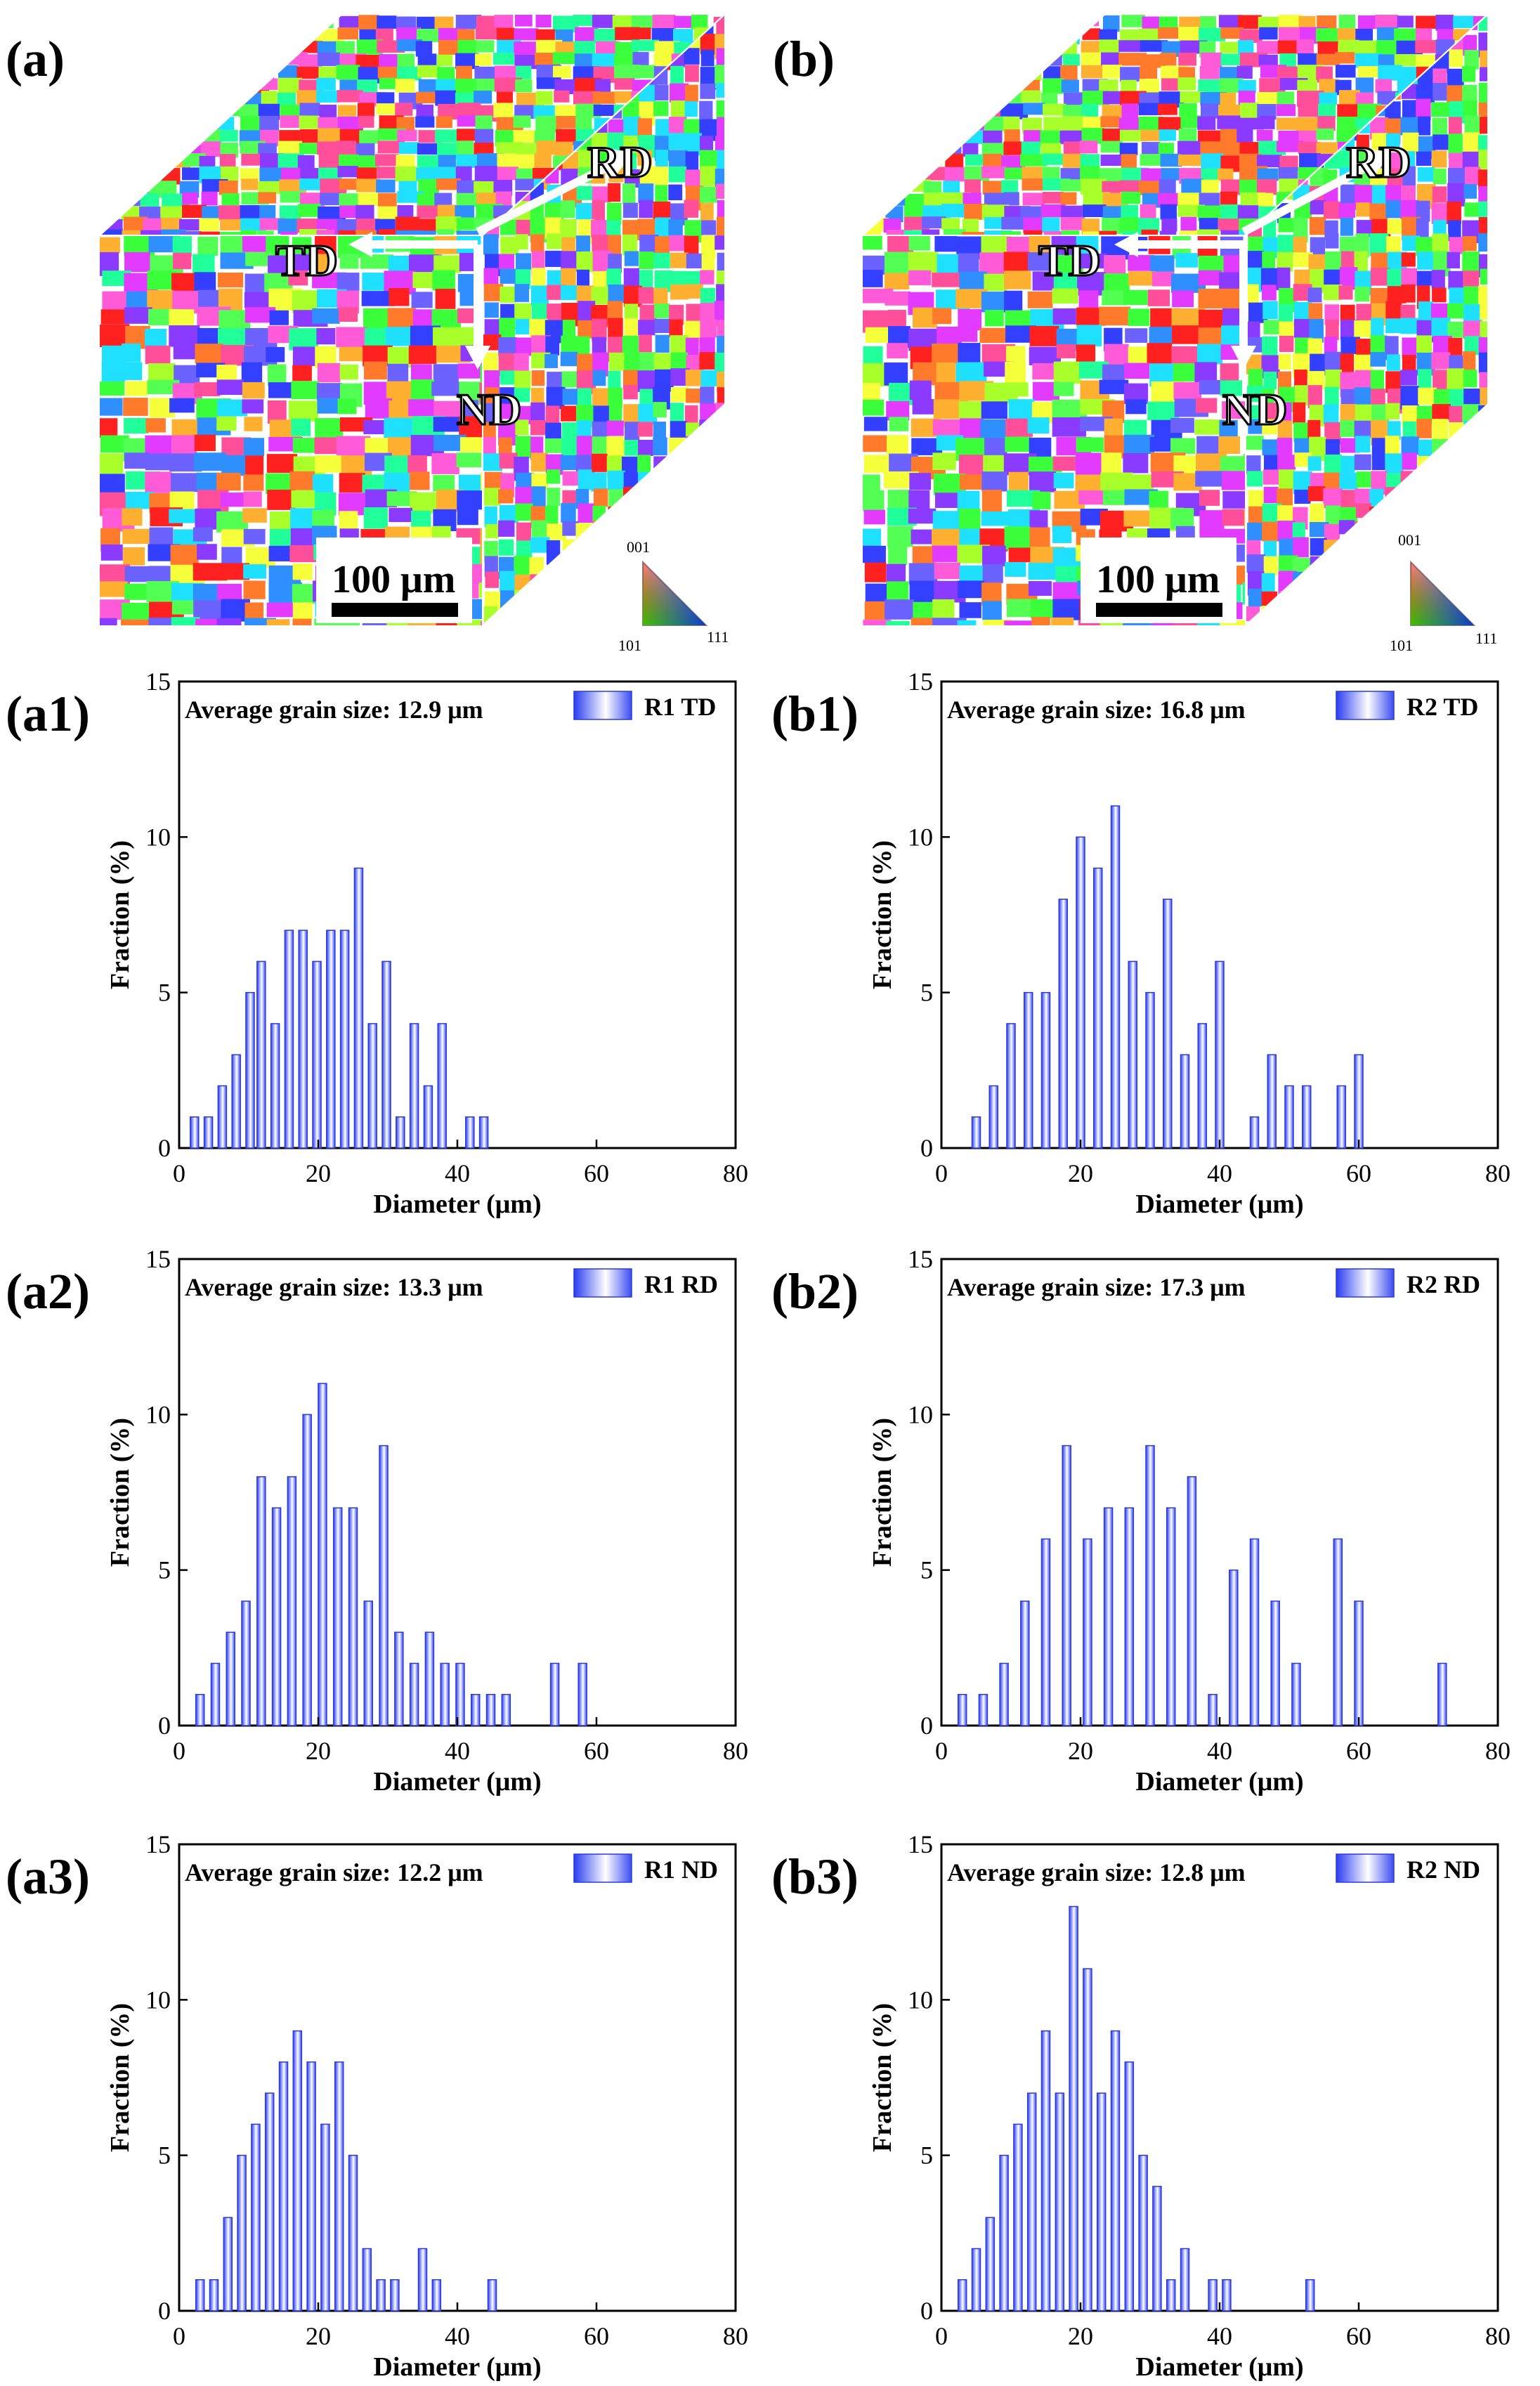  I want to click on x-tick-label: 40, so click(1219, 1751).